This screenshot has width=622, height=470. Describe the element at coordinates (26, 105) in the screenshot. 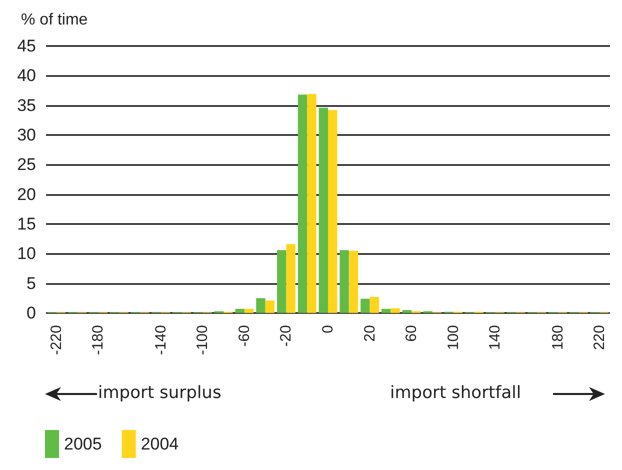

I see `y-tick-label: 35` at that location.